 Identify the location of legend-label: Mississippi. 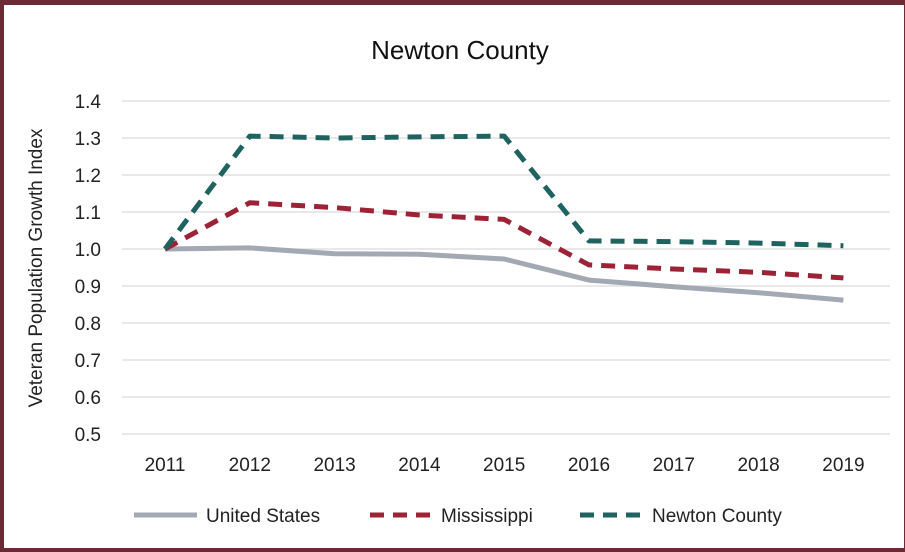
(487, 516).